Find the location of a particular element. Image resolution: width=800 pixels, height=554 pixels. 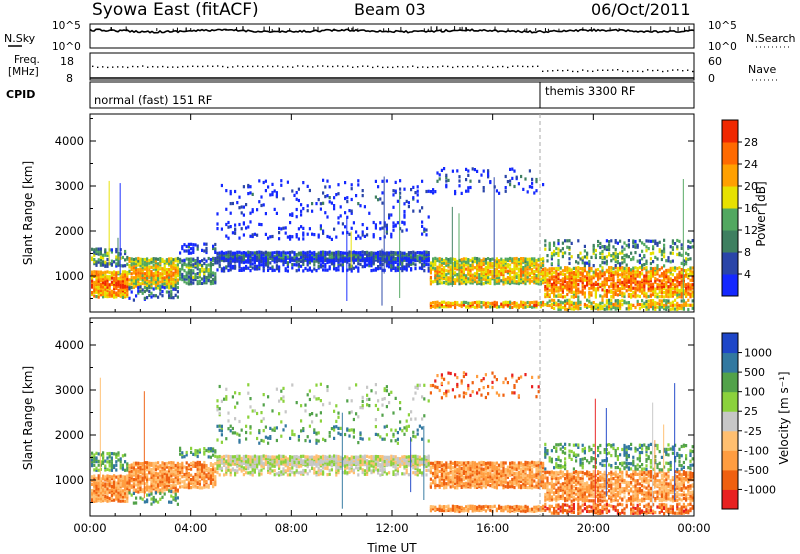

date-label: 06/Oct/2011 is located at coordinates (641, 9).